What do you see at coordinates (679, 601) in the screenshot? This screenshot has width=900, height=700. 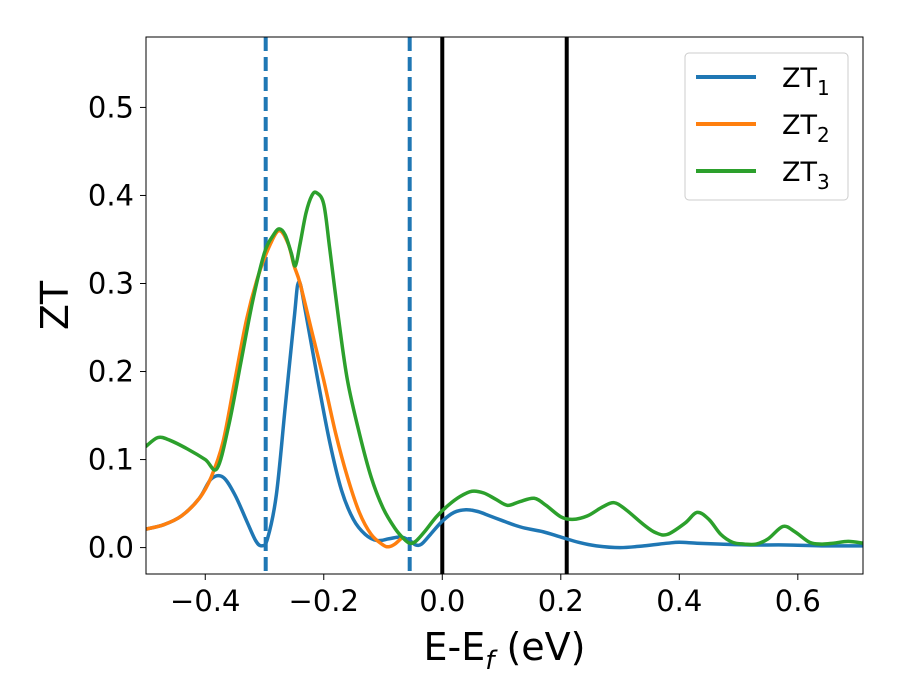 I see `x-tick-label: 0.4` at bounding box center [679, 601].